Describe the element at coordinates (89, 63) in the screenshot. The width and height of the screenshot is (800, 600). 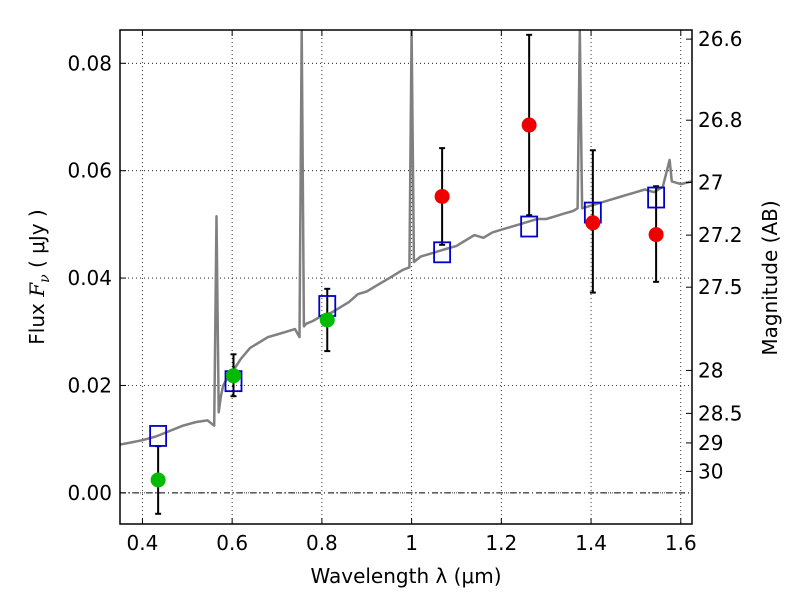
I see `y-tick-label: 0.08` at that location.